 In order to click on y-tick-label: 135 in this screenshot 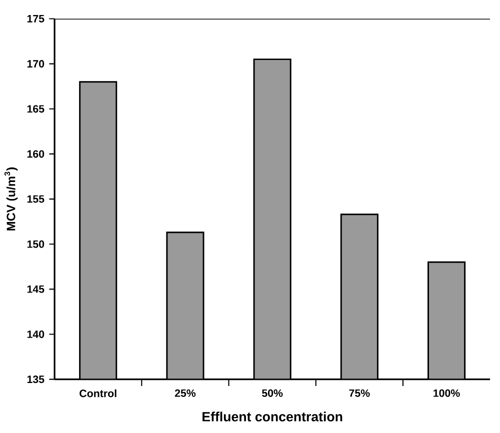, I will do `click(35, 380)`.